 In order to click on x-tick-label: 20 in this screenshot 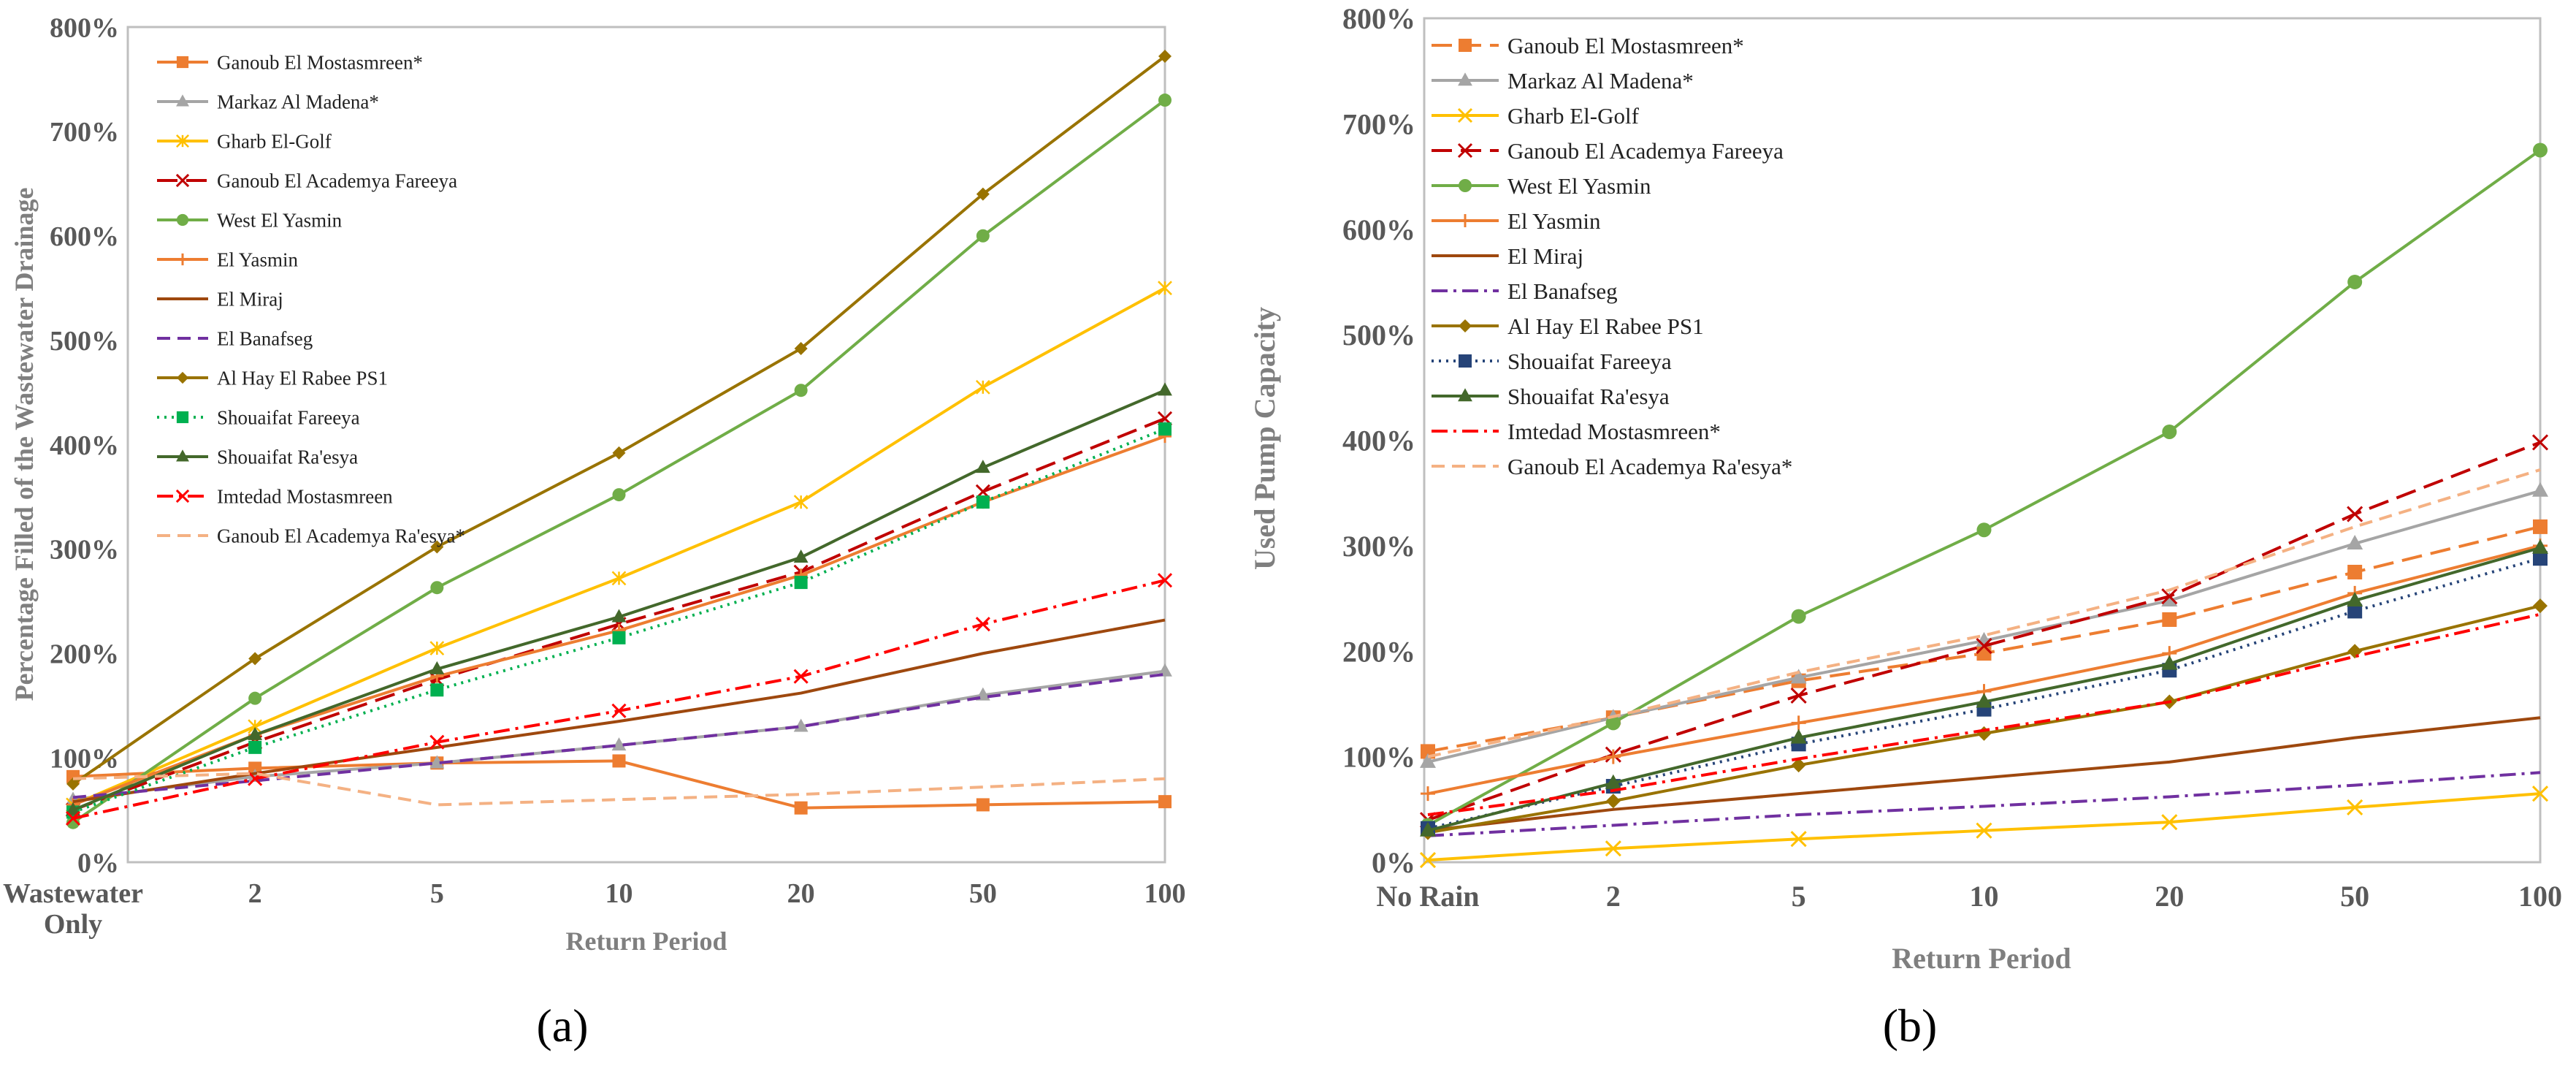, I will do `click(2169, 896)`.